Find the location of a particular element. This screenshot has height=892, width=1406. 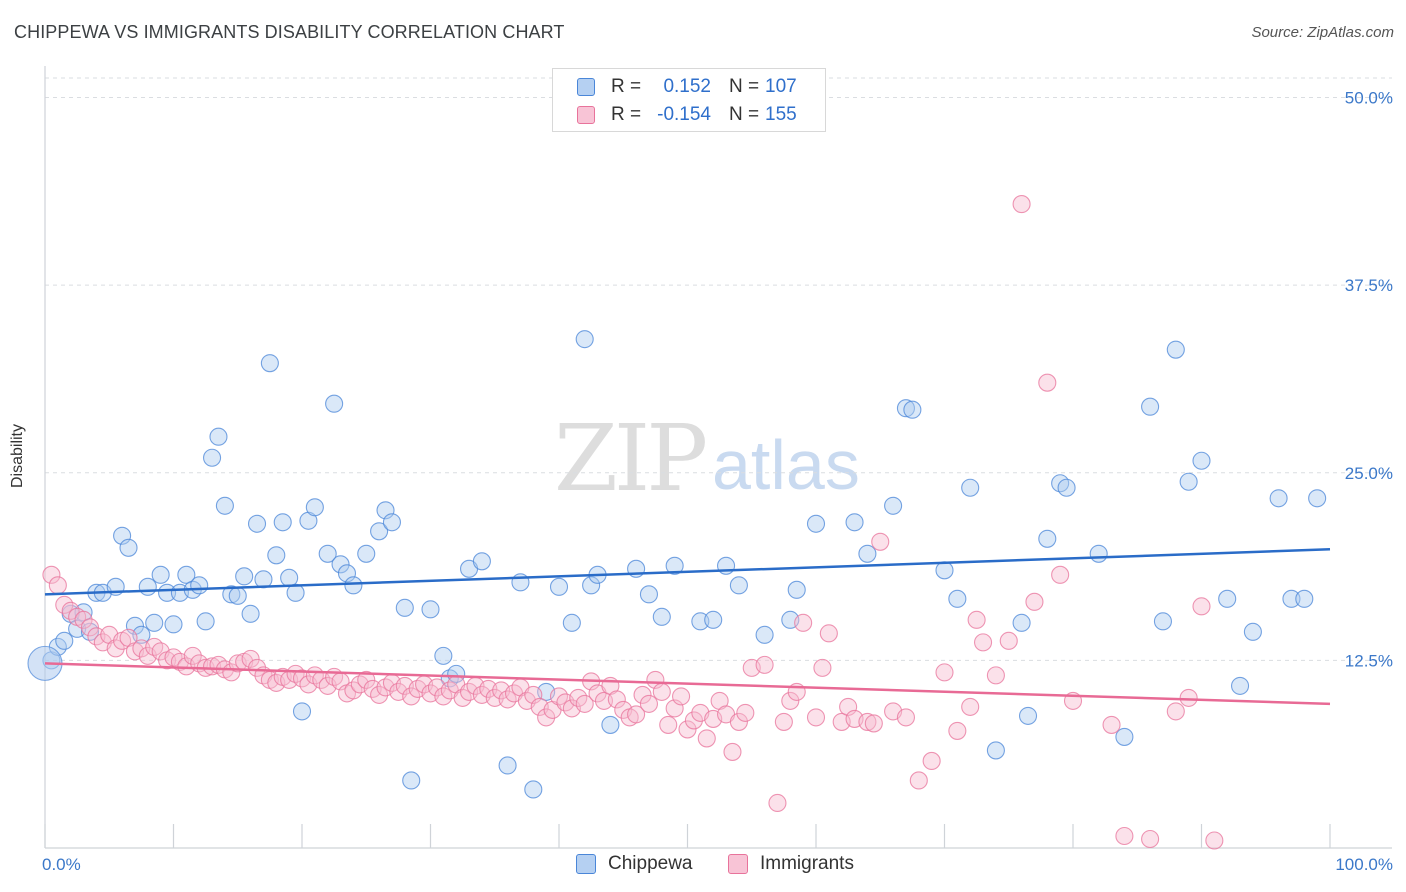

bottom-legend-swatch-immigrants is located at coordinates (738, 864).